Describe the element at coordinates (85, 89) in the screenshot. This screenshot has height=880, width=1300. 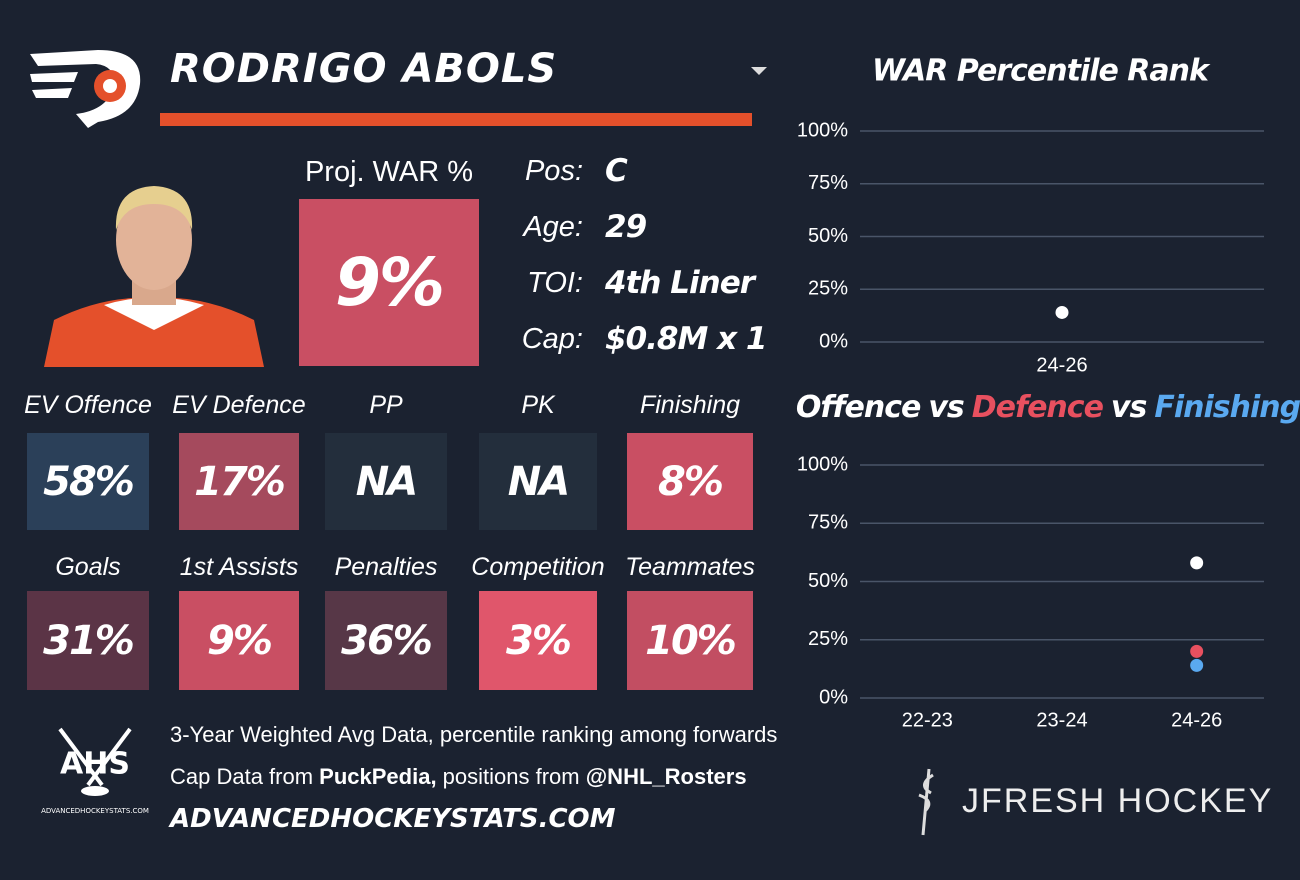
I see `team-logo` at that location.